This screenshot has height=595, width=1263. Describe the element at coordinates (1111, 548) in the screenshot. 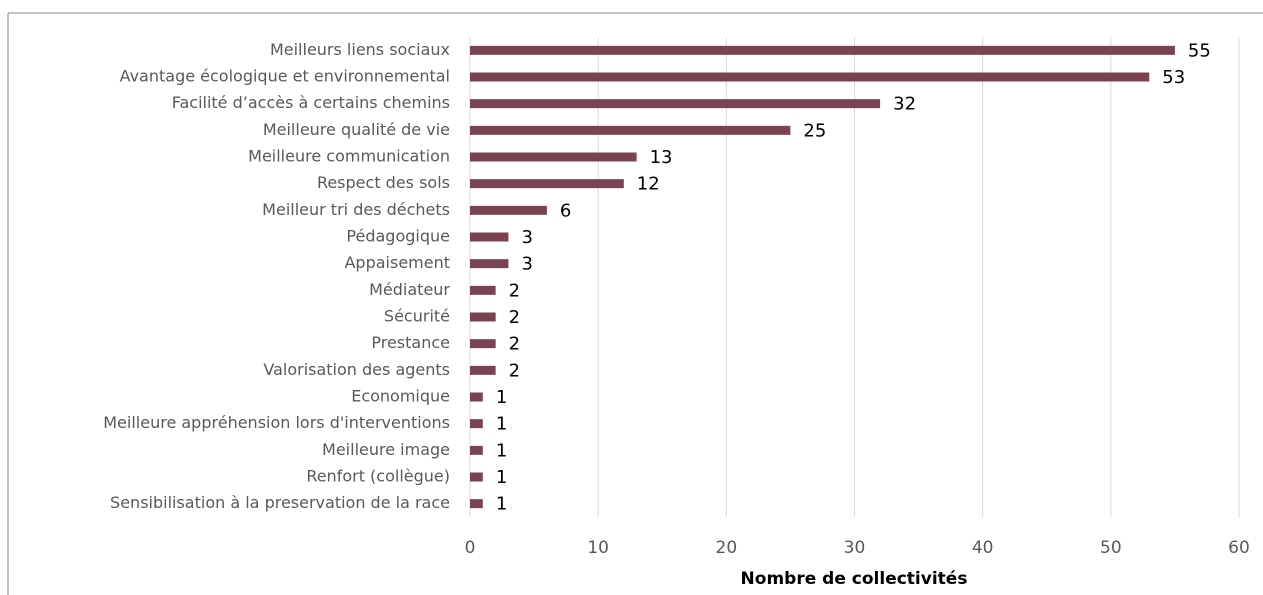

I see `x-tick-label: 50` at that location.